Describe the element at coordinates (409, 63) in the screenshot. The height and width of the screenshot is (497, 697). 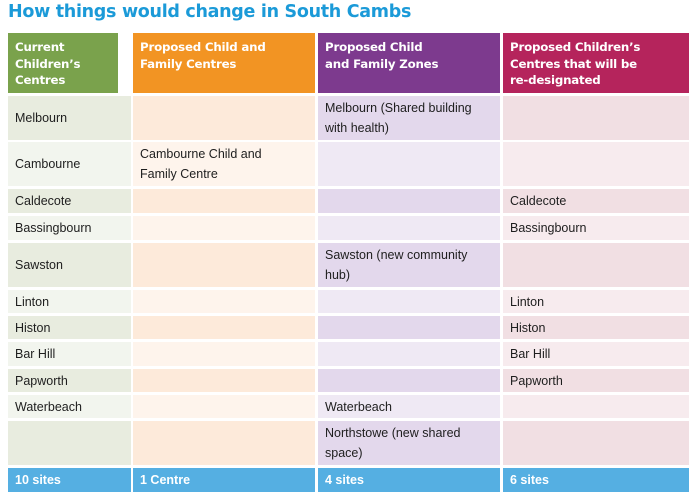
I see `header-child-family-zones: Proposed Child and Family Zones` at that location.